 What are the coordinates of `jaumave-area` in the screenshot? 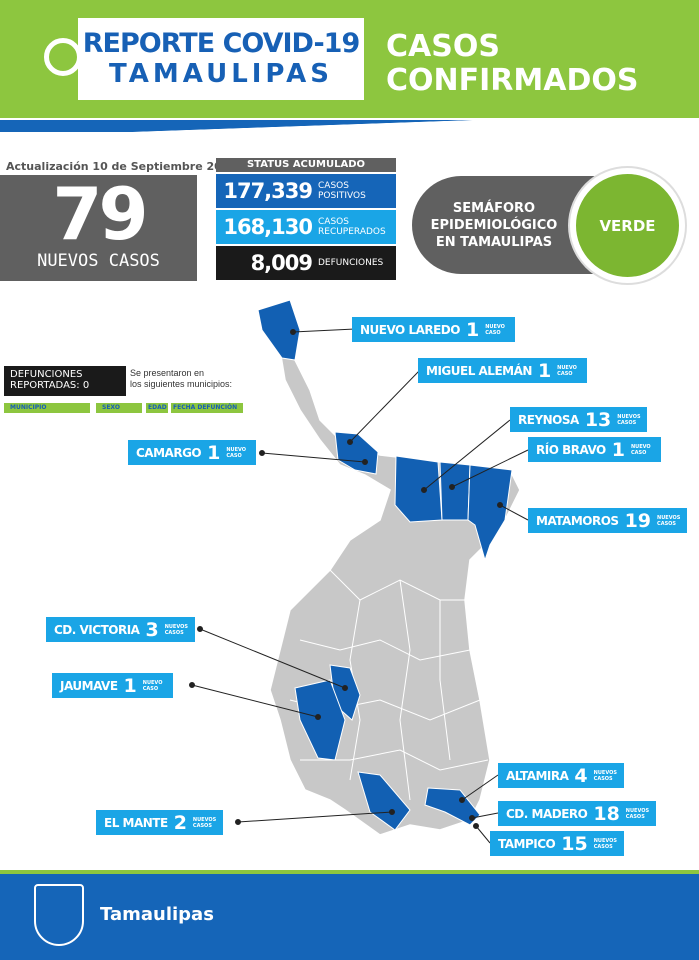 It's located at (320, 720).